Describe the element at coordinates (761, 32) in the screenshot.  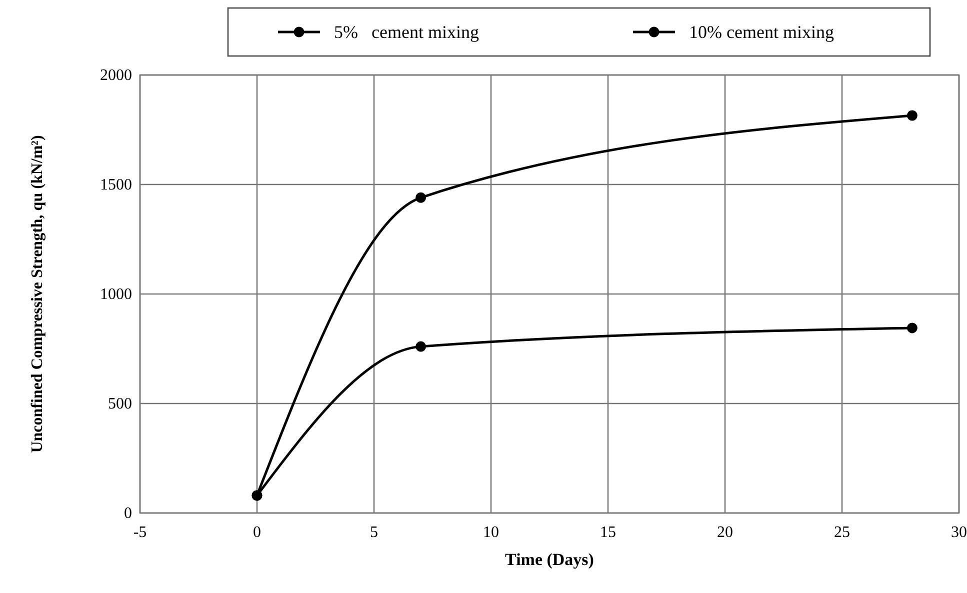
I see `legend-label: 10% cement mixing` at that location.